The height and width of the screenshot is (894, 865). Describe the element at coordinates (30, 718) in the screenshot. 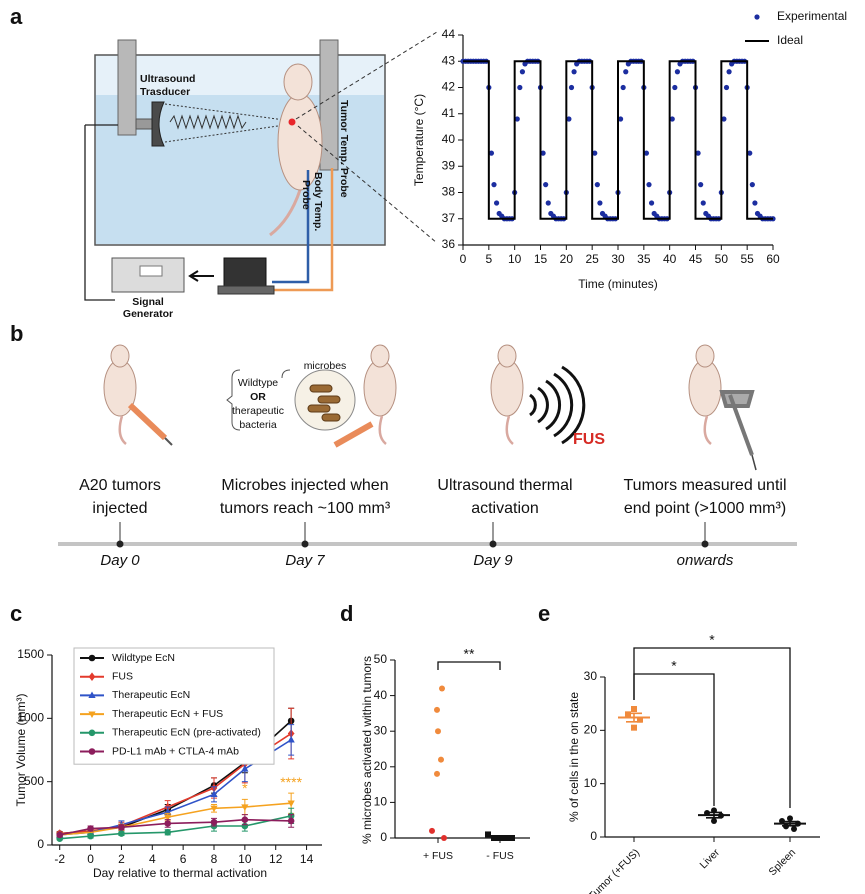

I see `y-tick-label: 1000` at that location.